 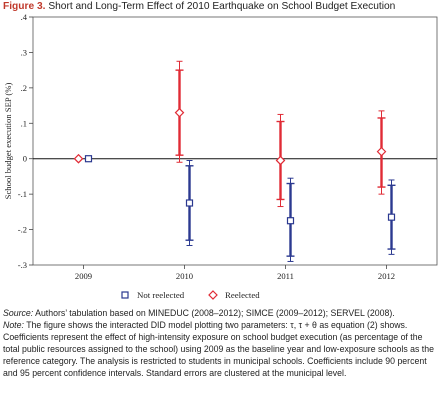 What do you see at coordinates (22, 194) in the screenshot?
I see `y-tick-label: -.1` at bounding box center [22, 194].